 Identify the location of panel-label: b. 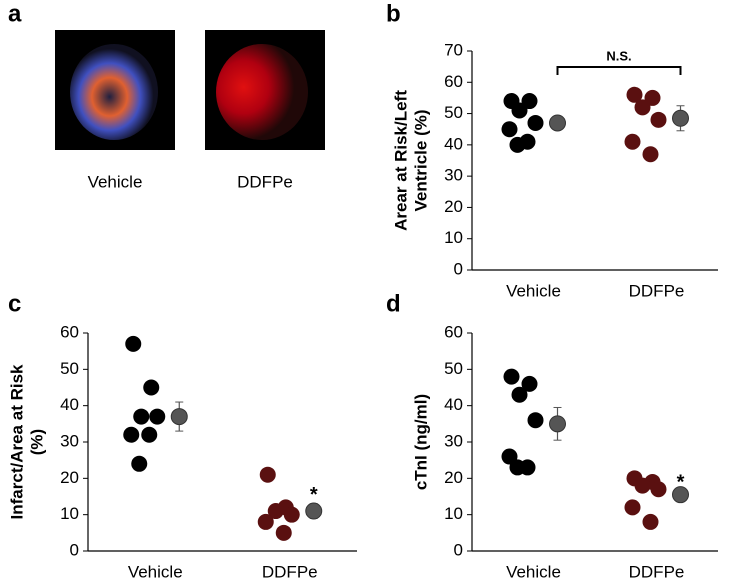
(393, 13).